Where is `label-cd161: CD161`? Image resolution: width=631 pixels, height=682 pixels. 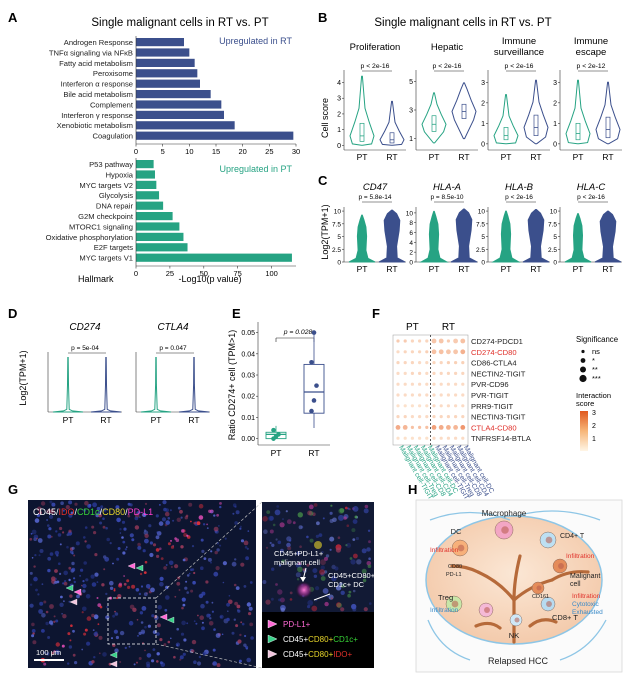 label-cd161: CD161 is located at coordinates (540, 597).